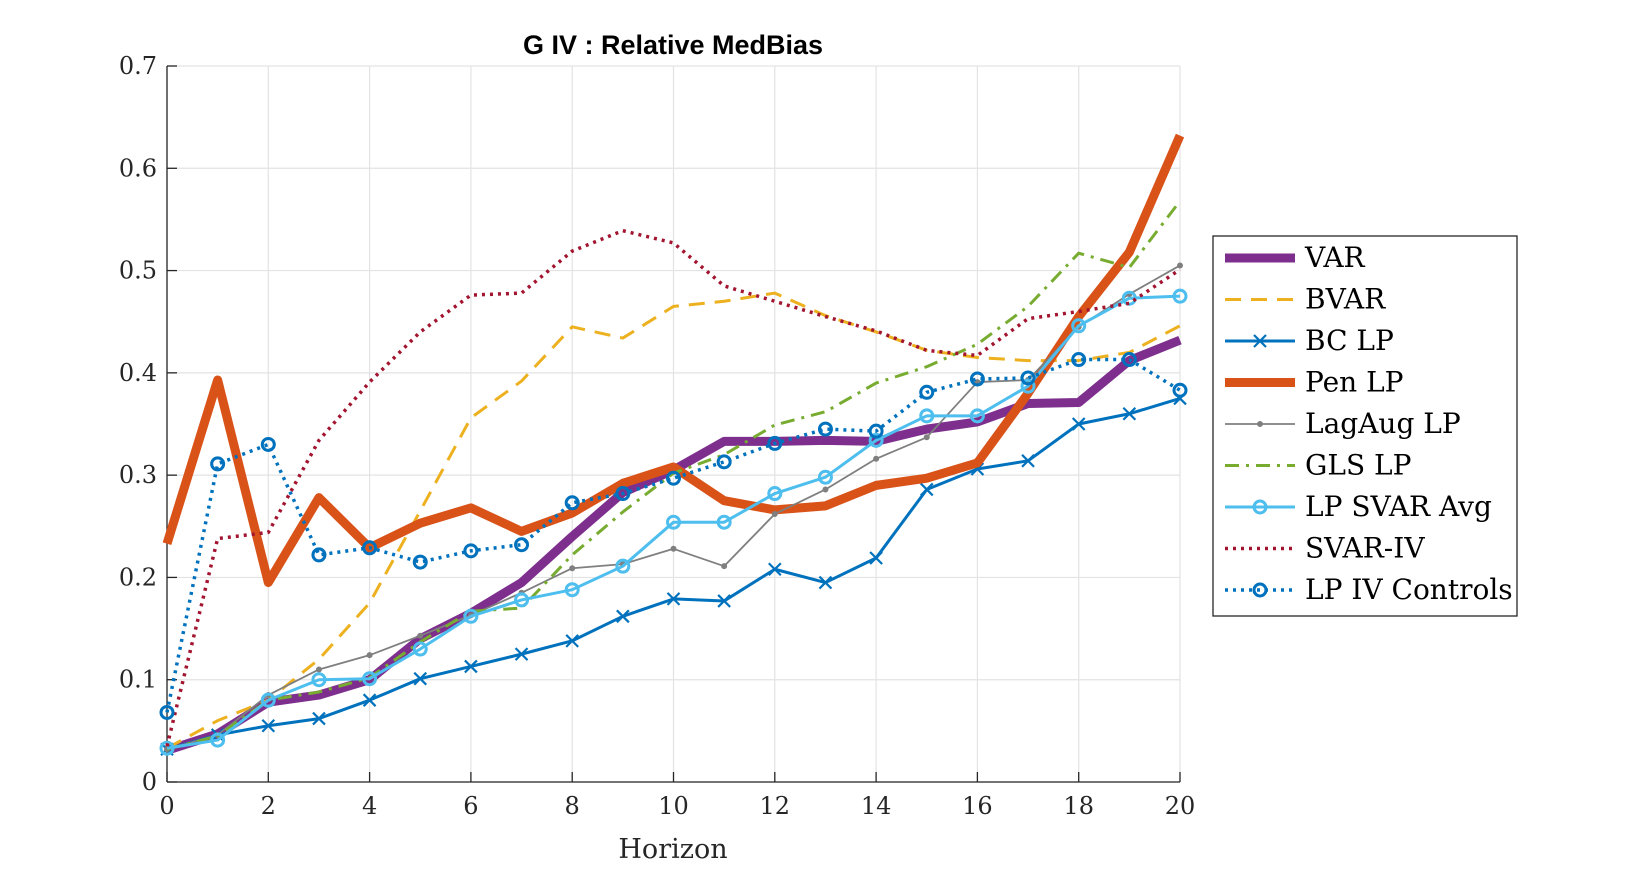 The height and width of the screenshot is (875, 1633). Describe the element at coordinates (1409, 589) in the screenshot. I see `legend-label: LP IV Controls` at that location.